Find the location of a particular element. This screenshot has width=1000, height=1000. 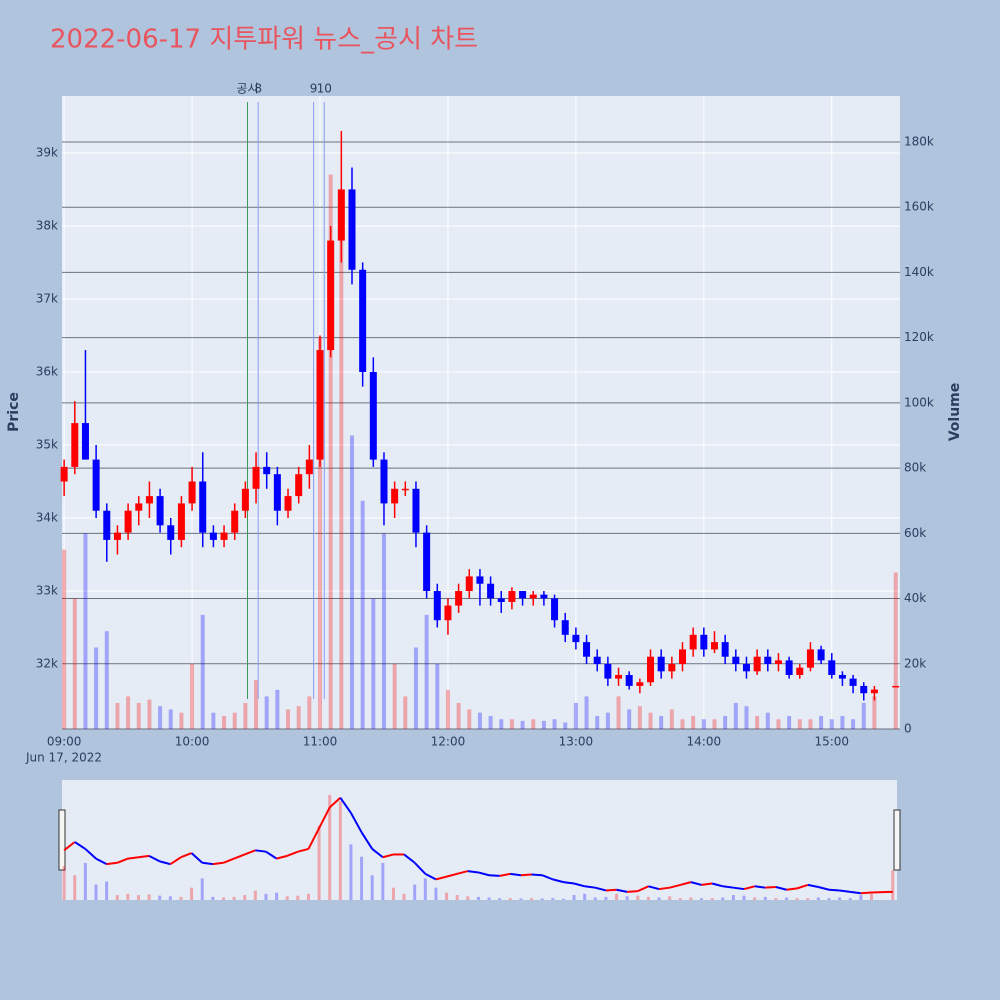

annotation-label: 9 is located at coordinates (314, 89).